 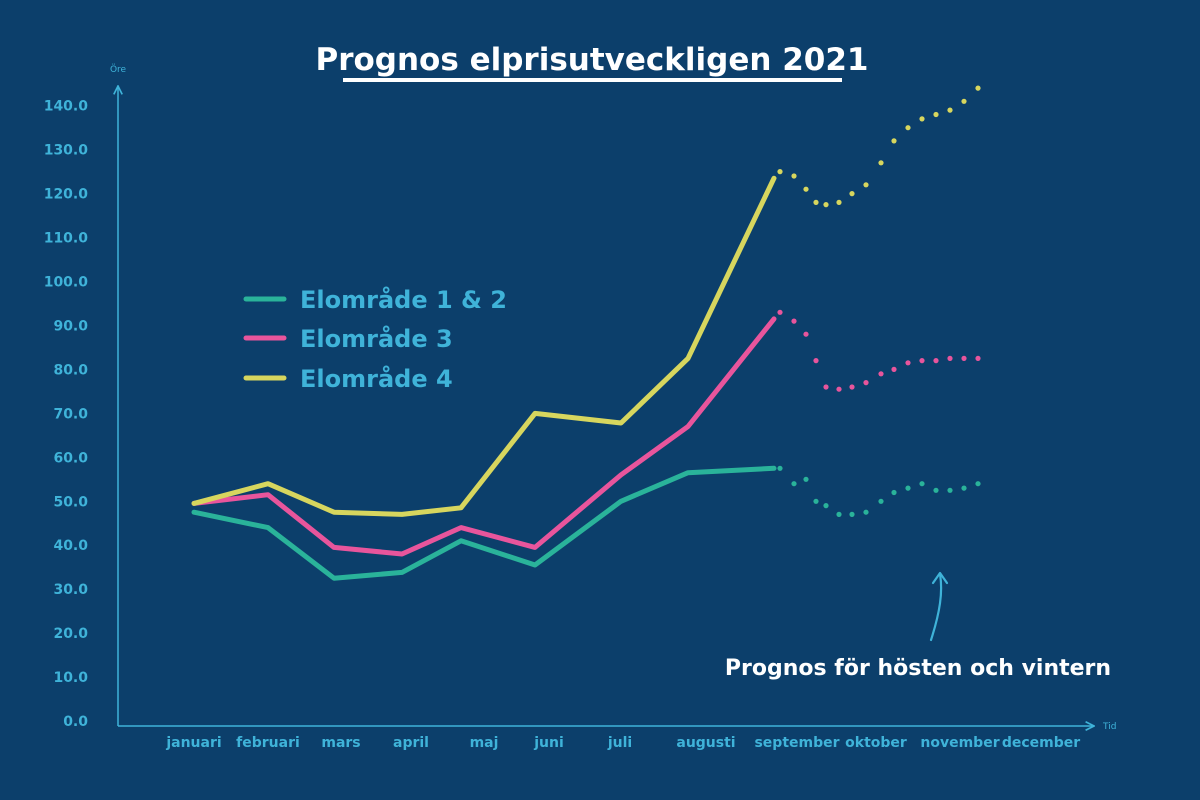 I want to click on y-tick-label: 70.0, so click(x=70, y=414).